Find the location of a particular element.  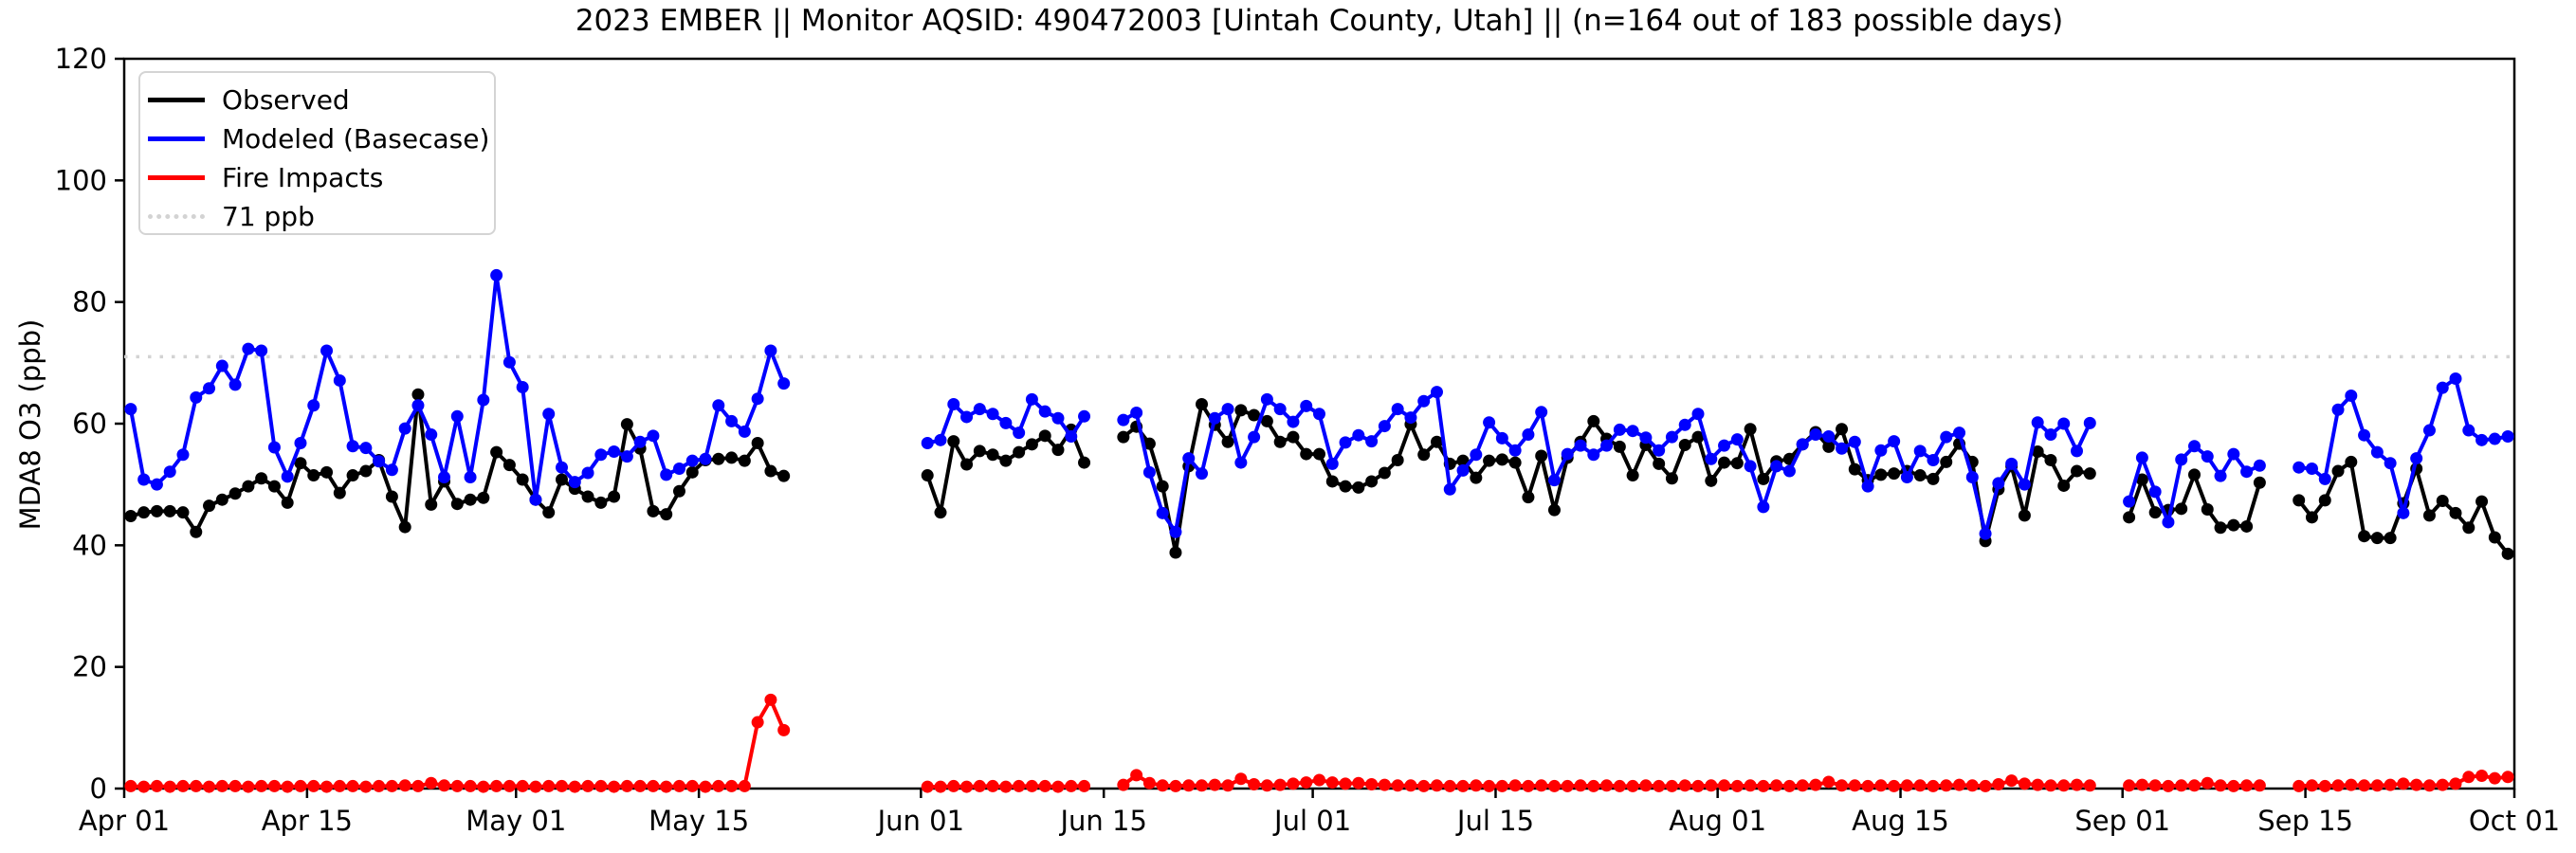

legend-item-threshold: 71 ppb is located at coordinates (321, 216).